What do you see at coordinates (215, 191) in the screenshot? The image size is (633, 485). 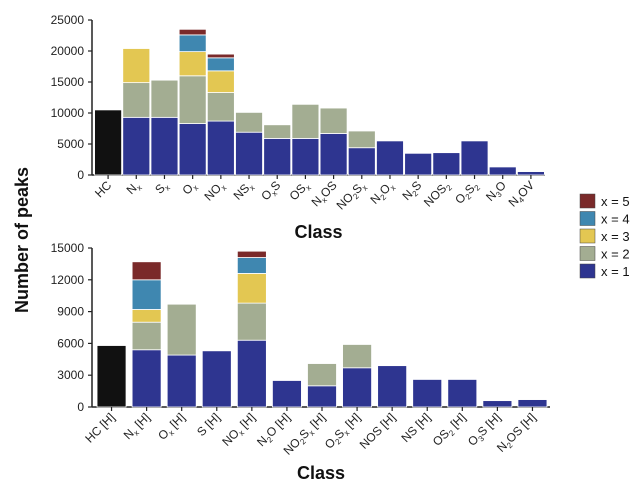 I see `x-tick-label: NOx` at bounding box center [215, 191].